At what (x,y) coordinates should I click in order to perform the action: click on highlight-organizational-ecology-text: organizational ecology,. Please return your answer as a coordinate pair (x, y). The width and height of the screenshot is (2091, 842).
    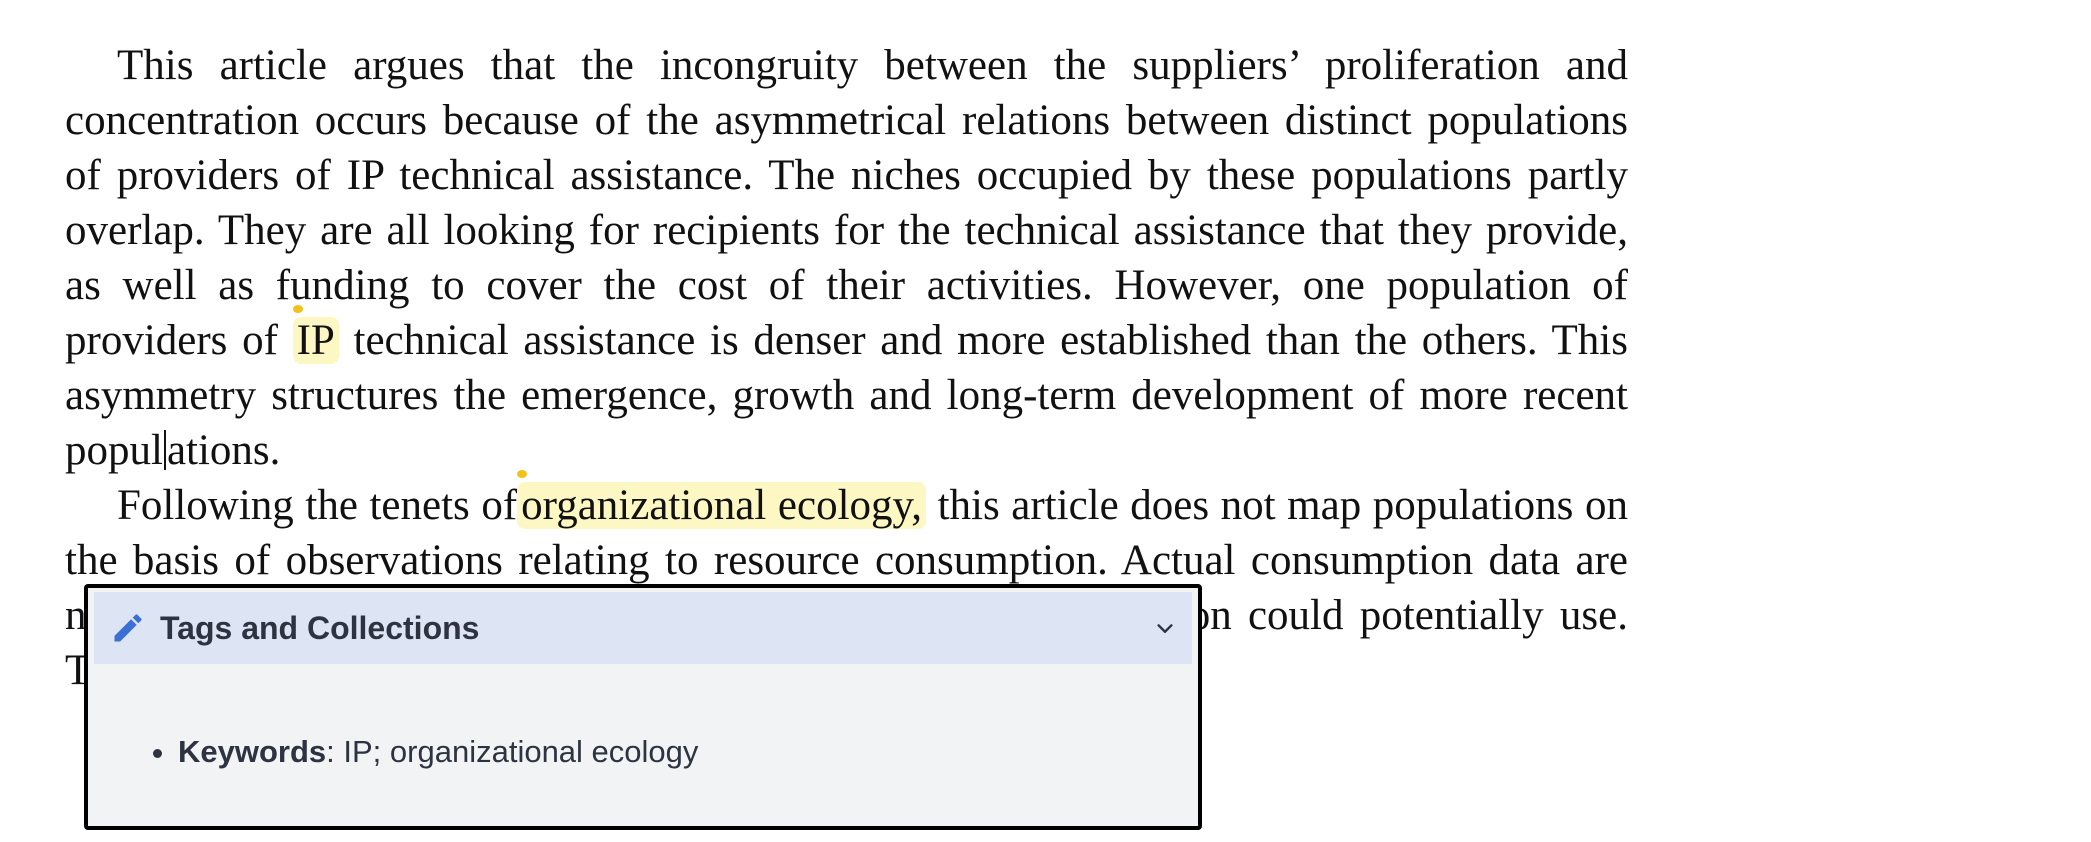
    Looking at the image, I should click on (721, 505).